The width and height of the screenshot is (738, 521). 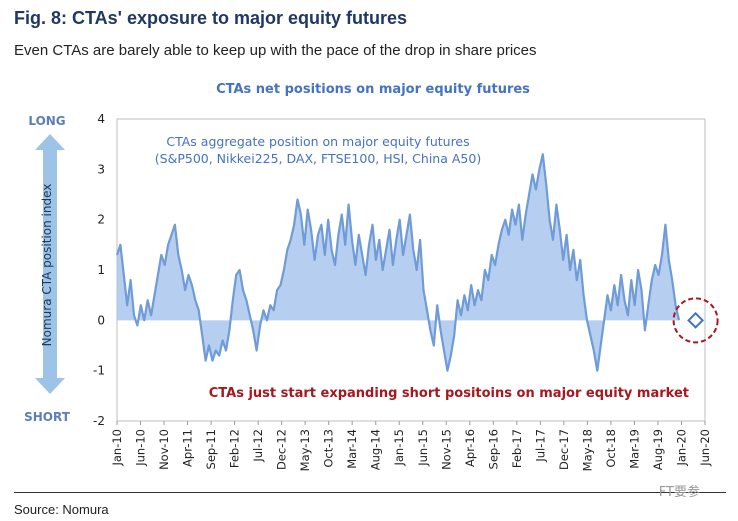 I want to click on y-tick-label: 2, so click(x=101, y=220).